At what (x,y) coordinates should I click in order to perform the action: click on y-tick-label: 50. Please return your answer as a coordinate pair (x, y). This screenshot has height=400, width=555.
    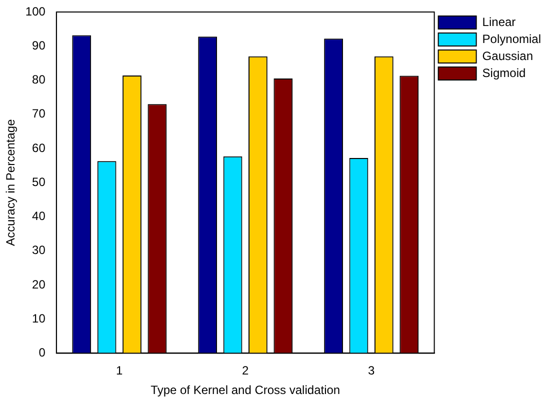
    Looking at the image, I should click on (39, 181).